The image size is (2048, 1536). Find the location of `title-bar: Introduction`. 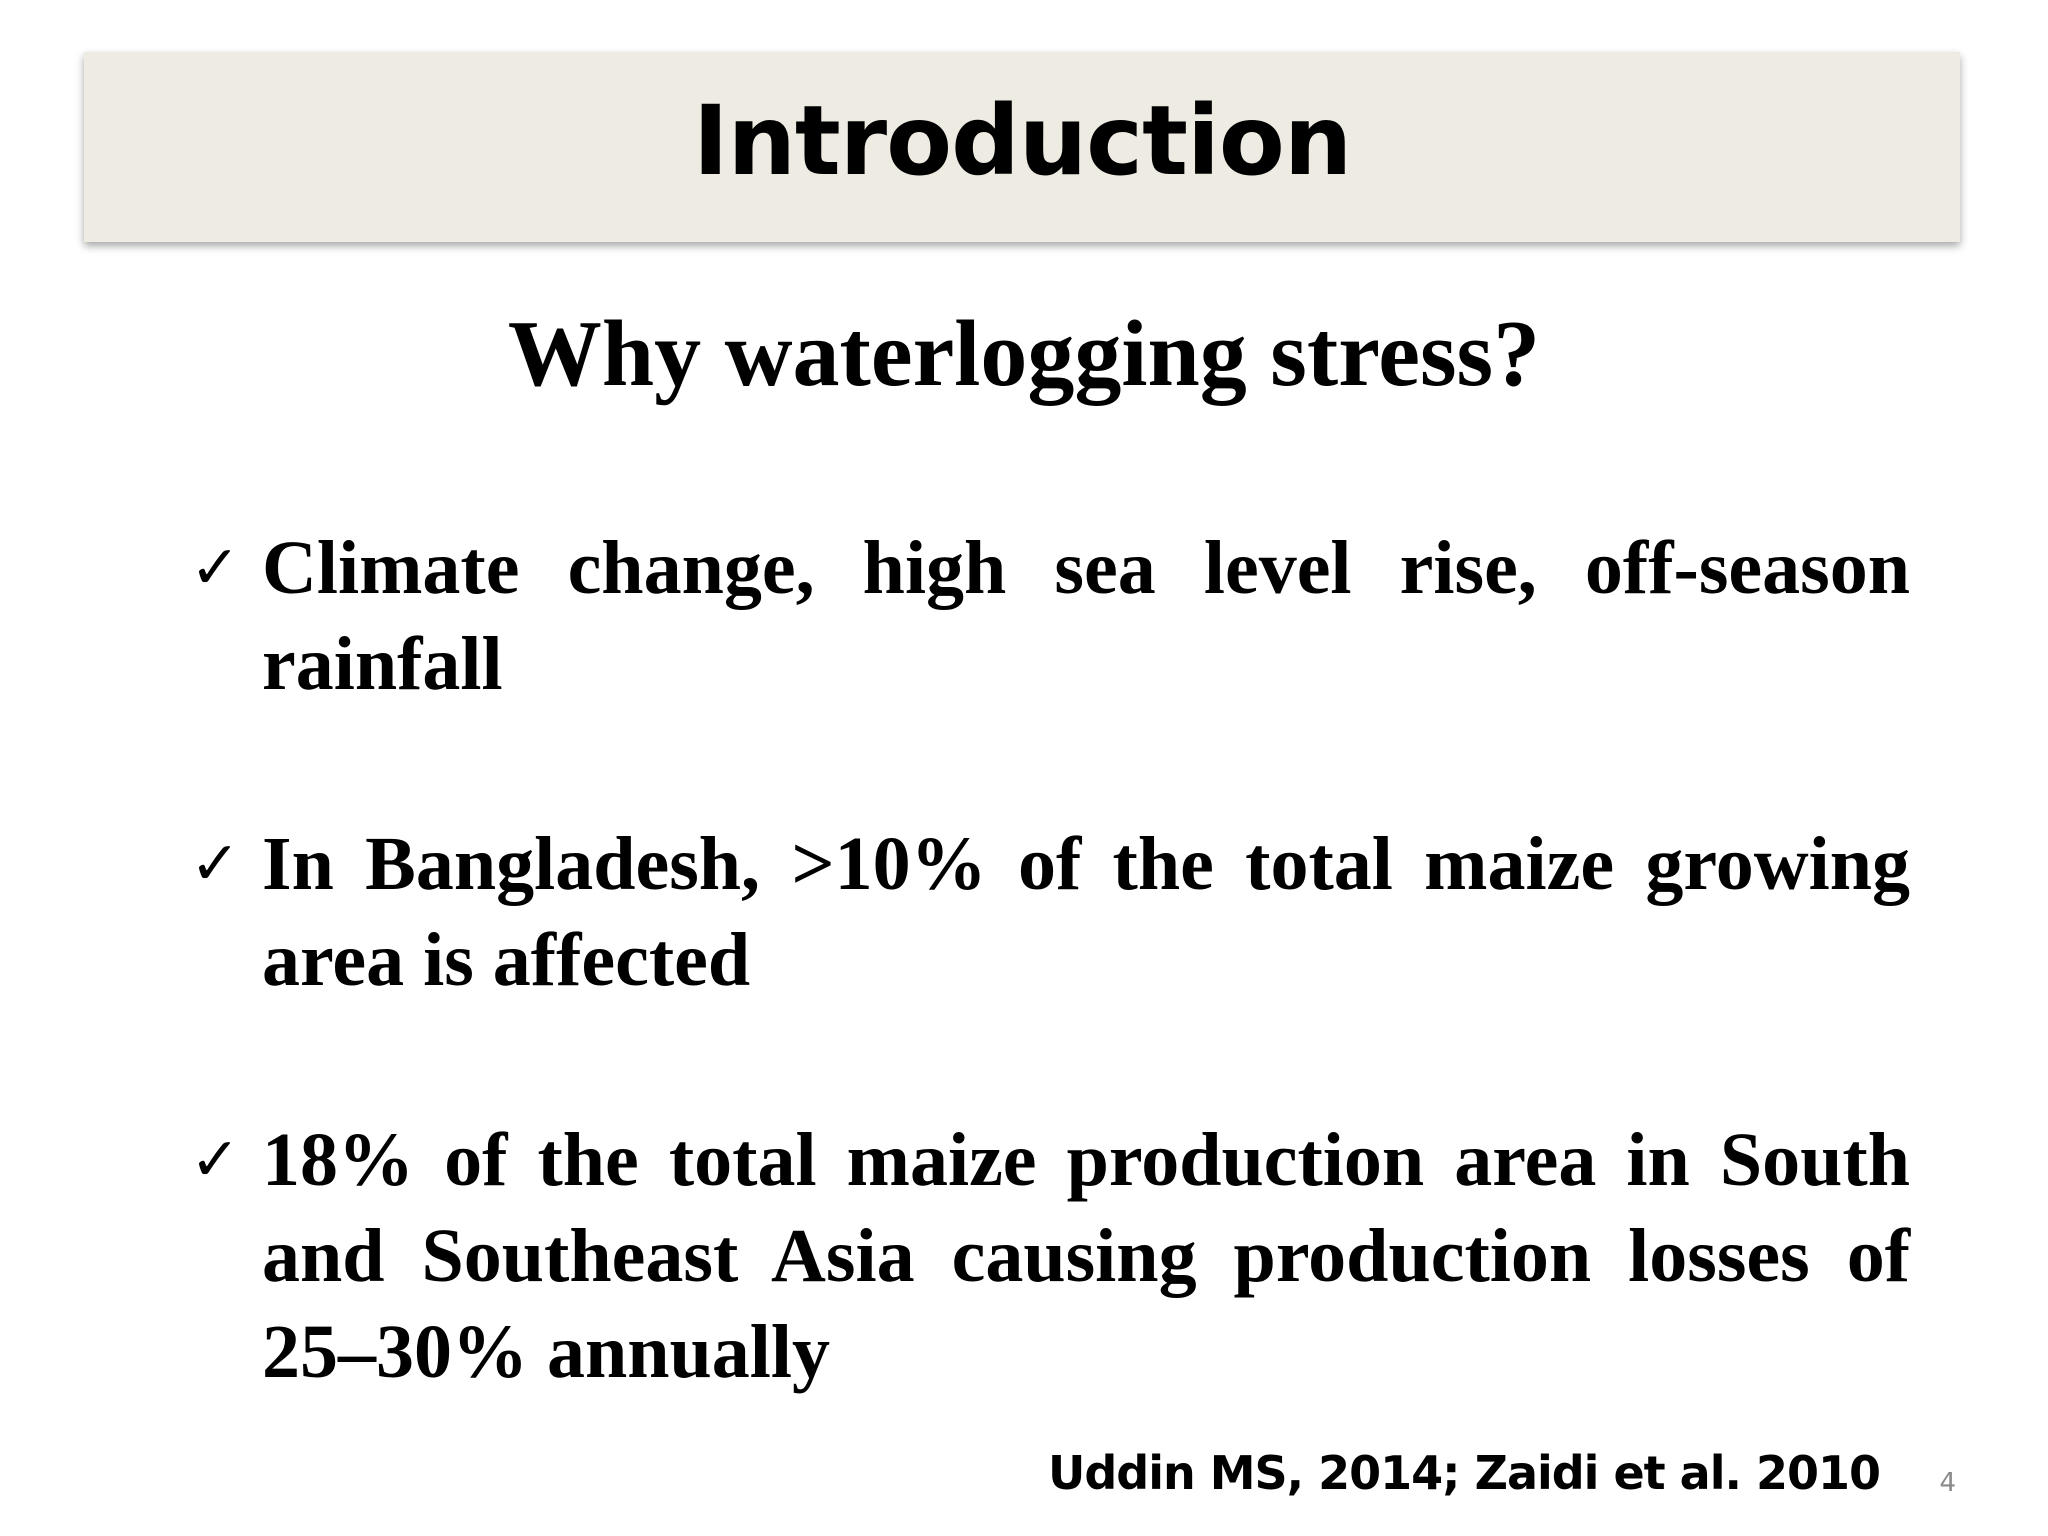

title-bar: Introduction is located at coordinates (1022, 147).